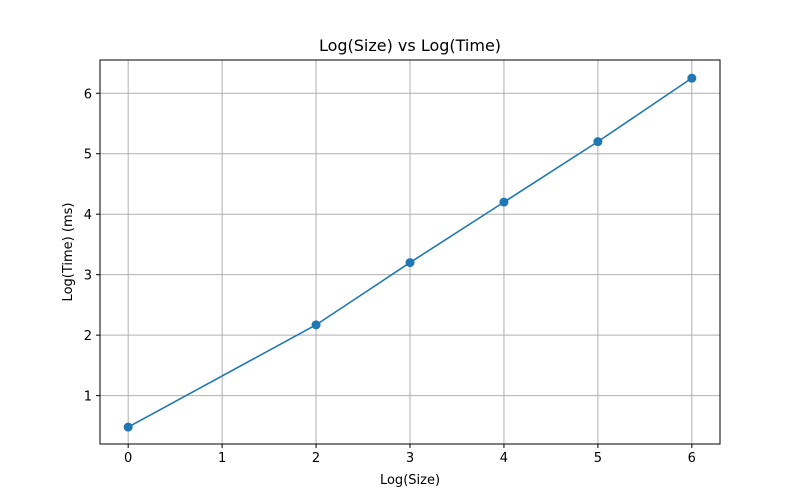 This screenshot has height=500, width=800. What do you see at coordinates (88, 276) in the screenshot?
I see `y-tick-label: 3` at bounding box center [88, 276].